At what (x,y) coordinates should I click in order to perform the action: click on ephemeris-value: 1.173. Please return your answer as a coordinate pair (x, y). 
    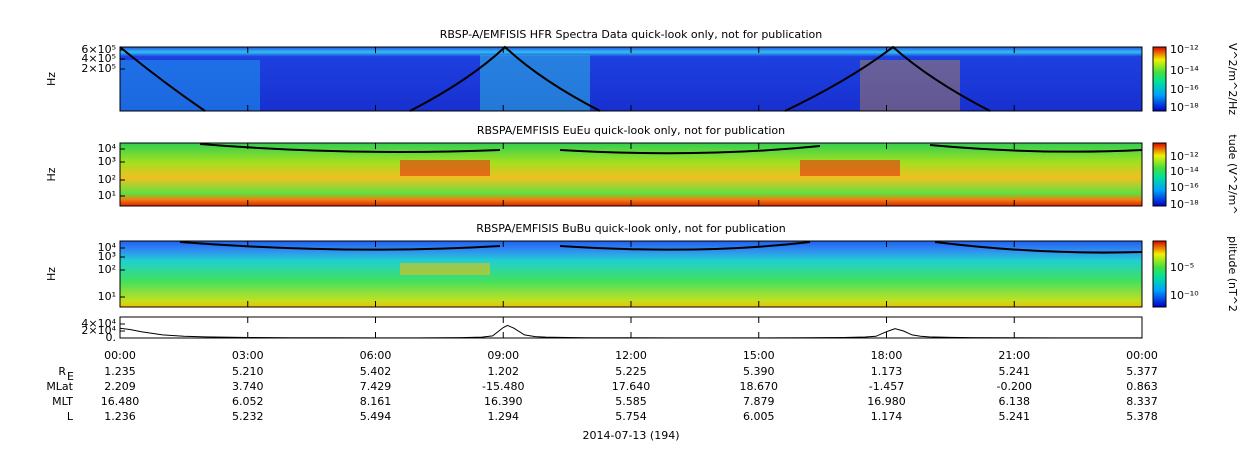
    Looking at the image, I should click on (887, 371).